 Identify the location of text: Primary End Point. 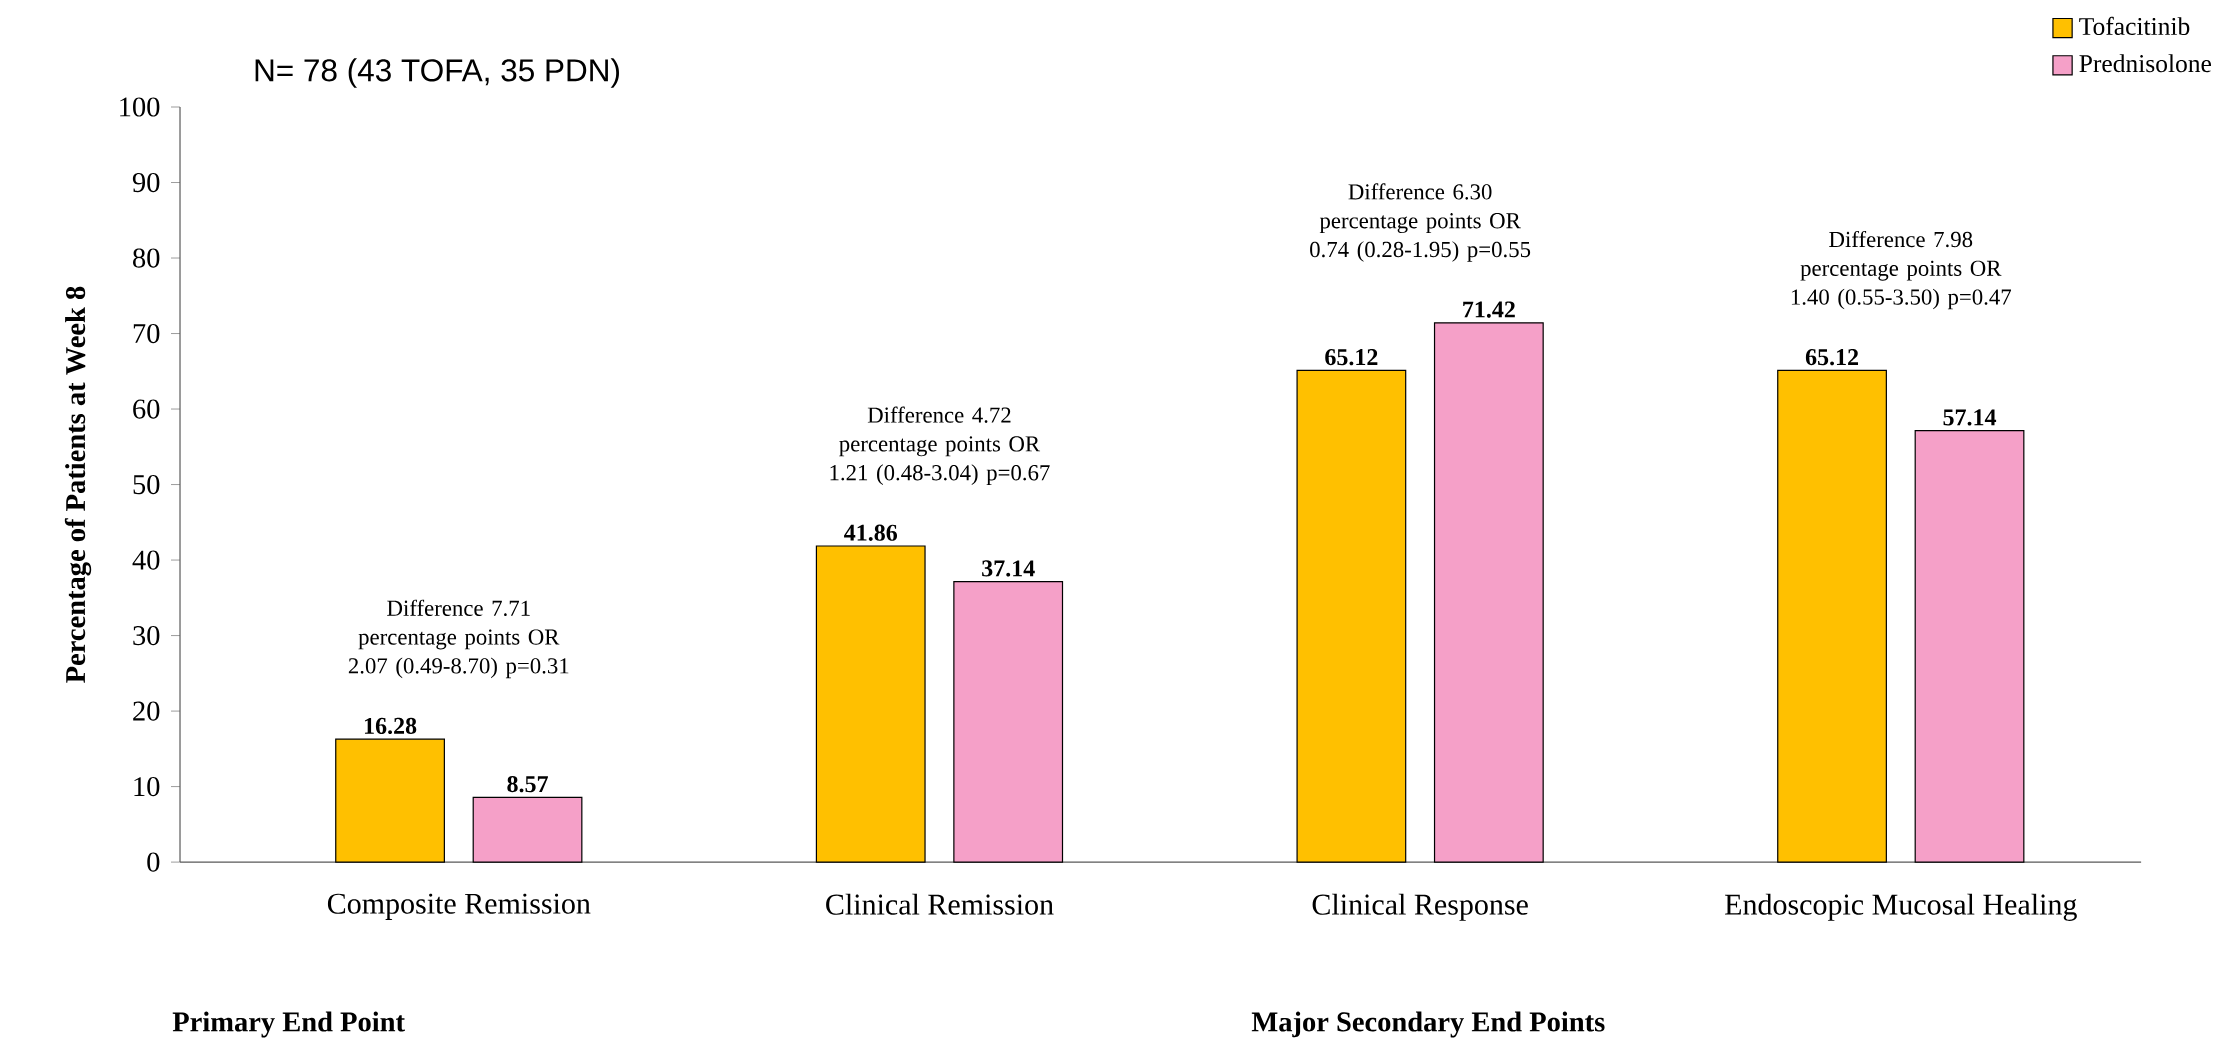
(288, 1024).